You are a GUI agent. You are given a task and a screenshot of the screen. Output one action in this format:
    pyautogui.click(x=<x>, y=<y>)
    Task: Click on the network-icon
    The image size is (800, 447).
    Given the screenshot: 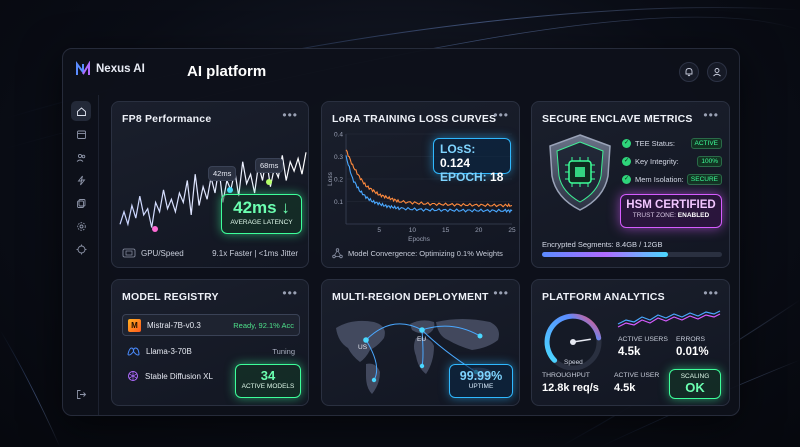 What is the action you would take?
    pyautogui.click(x=337, y=253)
    